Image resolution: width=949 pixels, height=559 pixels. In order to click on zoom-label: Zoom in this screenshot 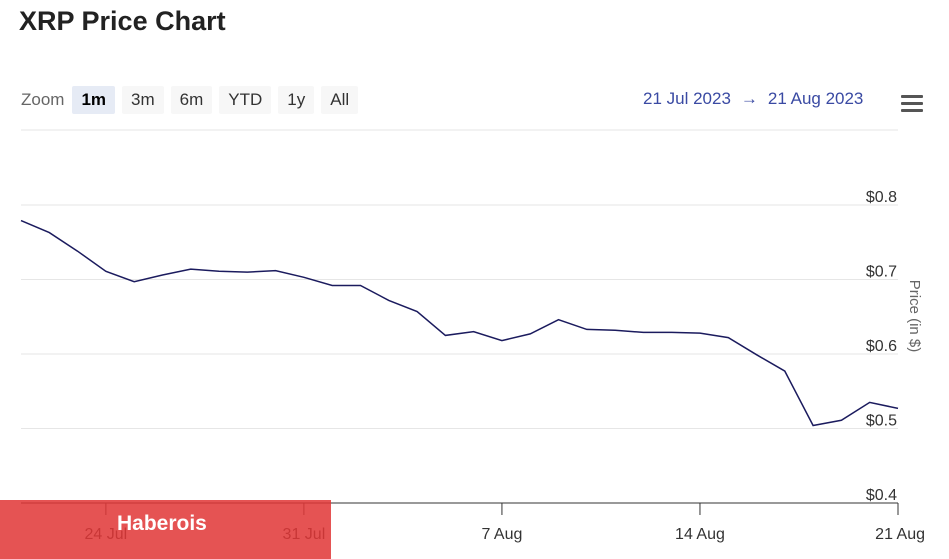, I will do `click(43, 99)`.